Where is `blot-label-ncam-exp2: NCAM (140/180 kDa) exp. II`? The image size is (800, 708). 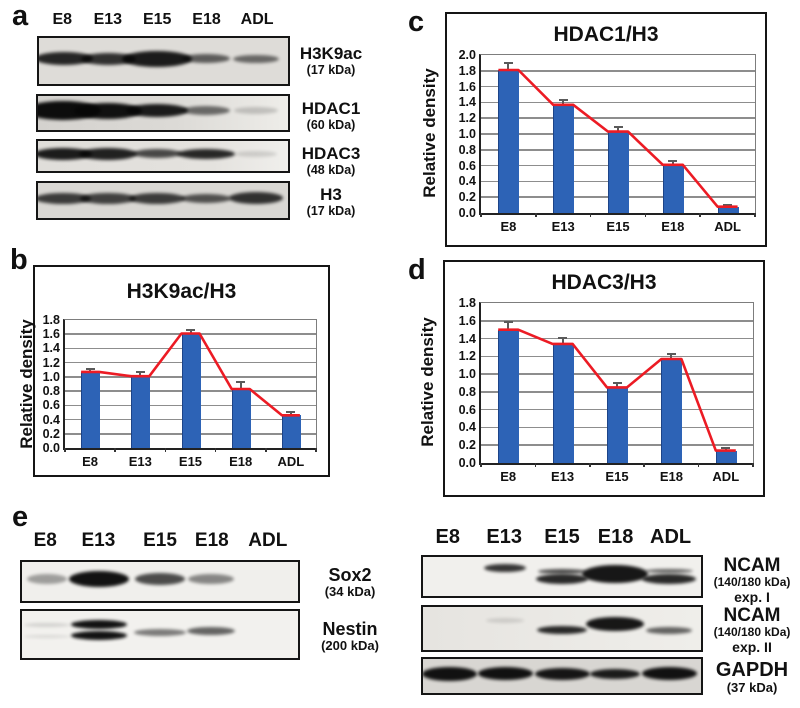
blot-label-ncam-exp2: NCAM (140/180 kDa) exp. II is located at coordinates (752, 630).